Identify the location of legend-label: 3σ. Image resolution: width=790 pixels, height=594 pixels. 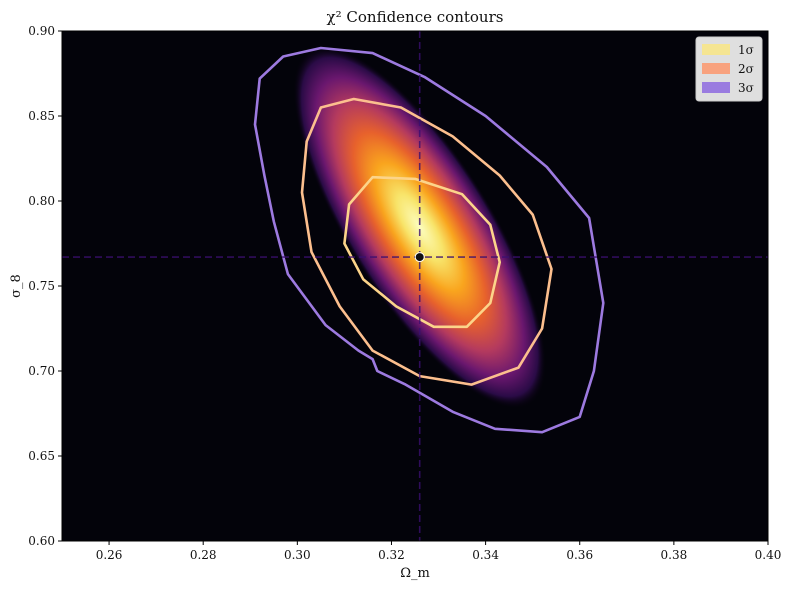
(746, 88).